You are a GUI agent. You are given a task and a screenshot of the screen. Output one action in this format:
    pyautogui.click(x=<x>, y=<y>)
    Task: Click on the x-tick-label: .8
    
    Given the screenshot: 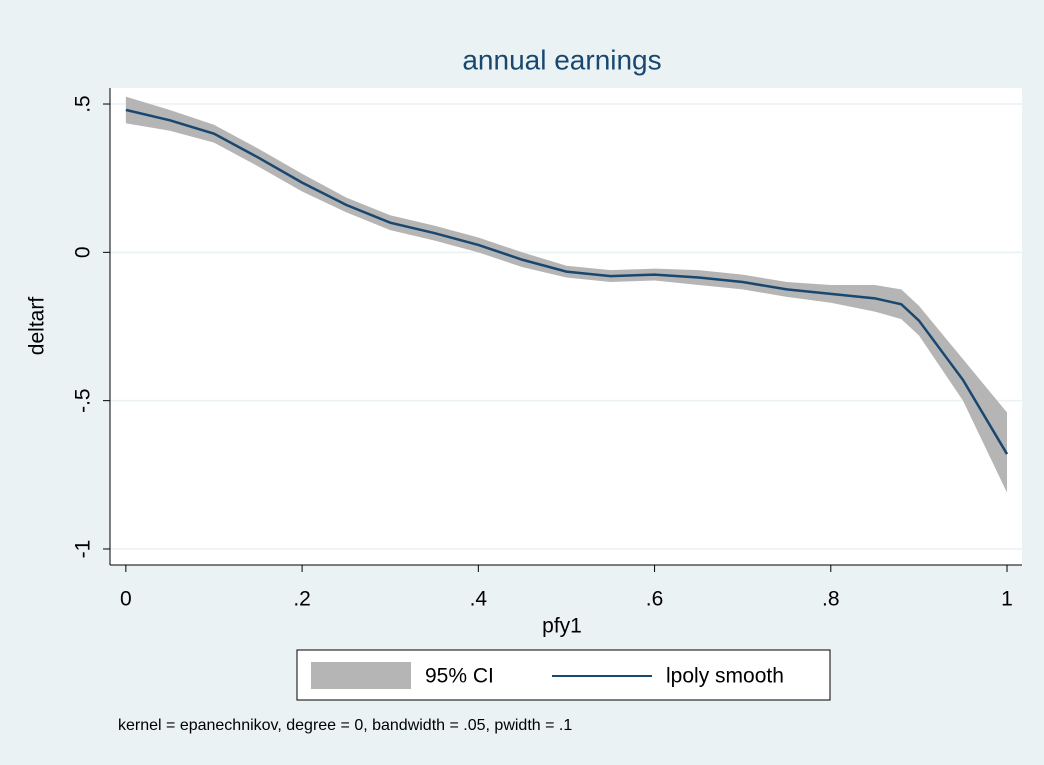 What is the action you would take?
    pyautogui.click(x=831, y=599)
    